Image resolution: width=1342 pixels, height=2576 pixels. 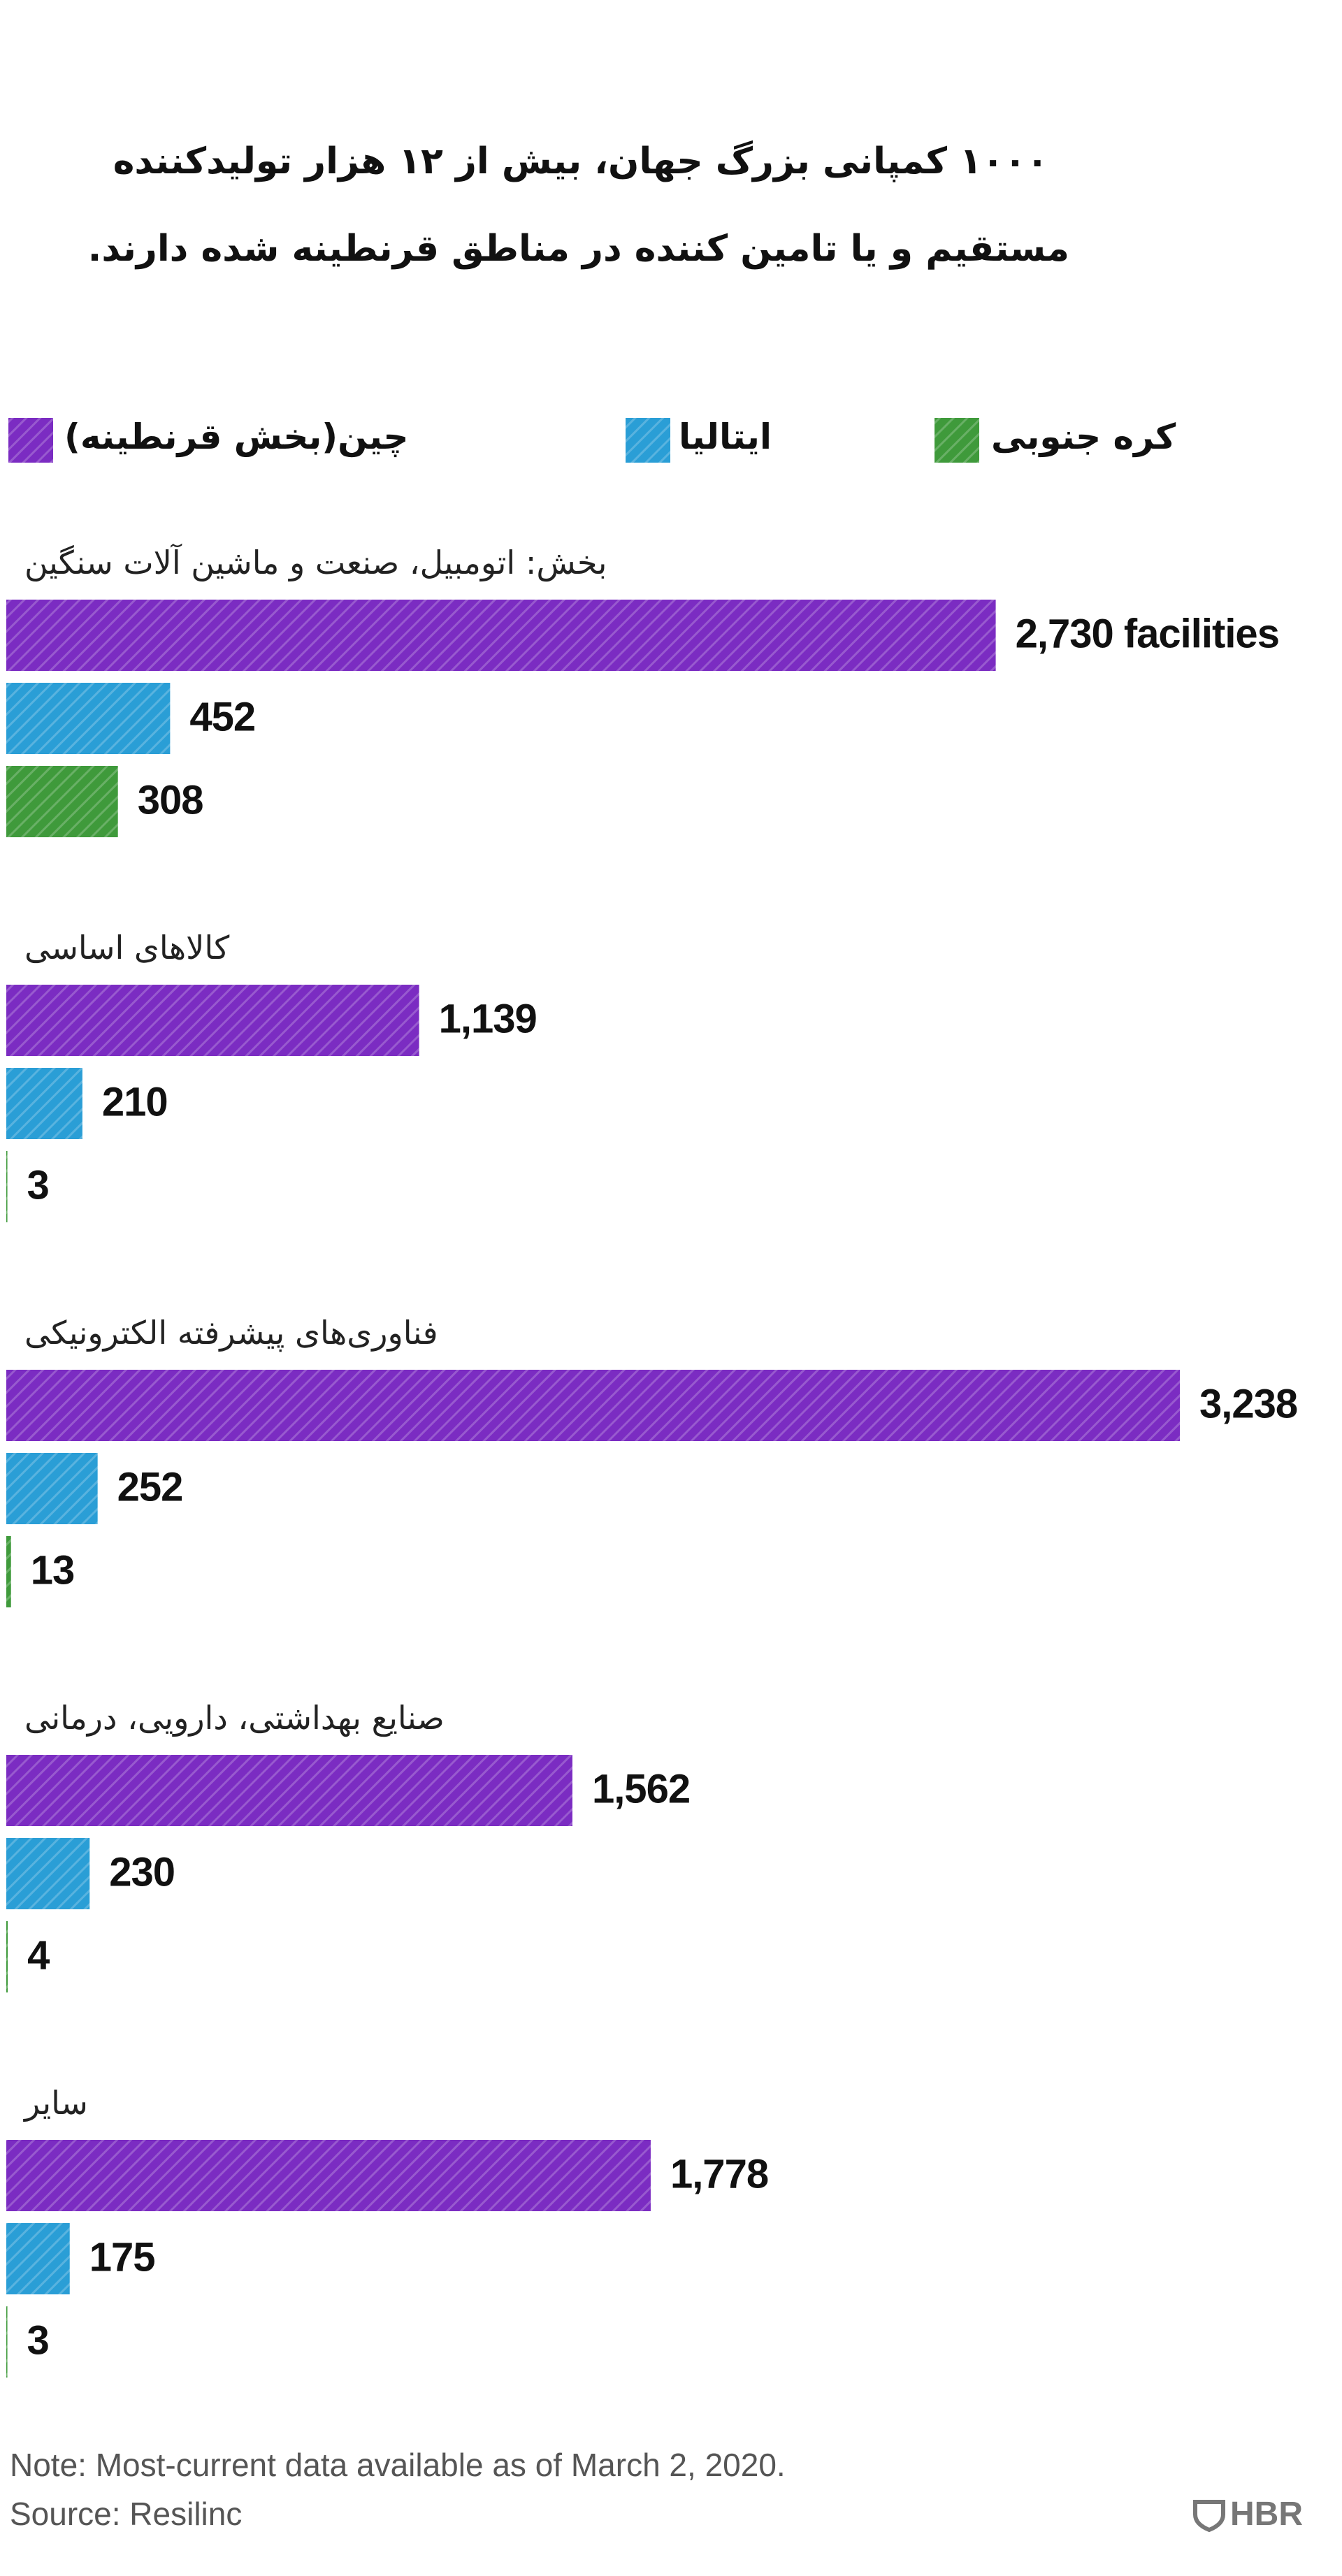 I want to click on value-label: 230, so click(x=142, y=1872).